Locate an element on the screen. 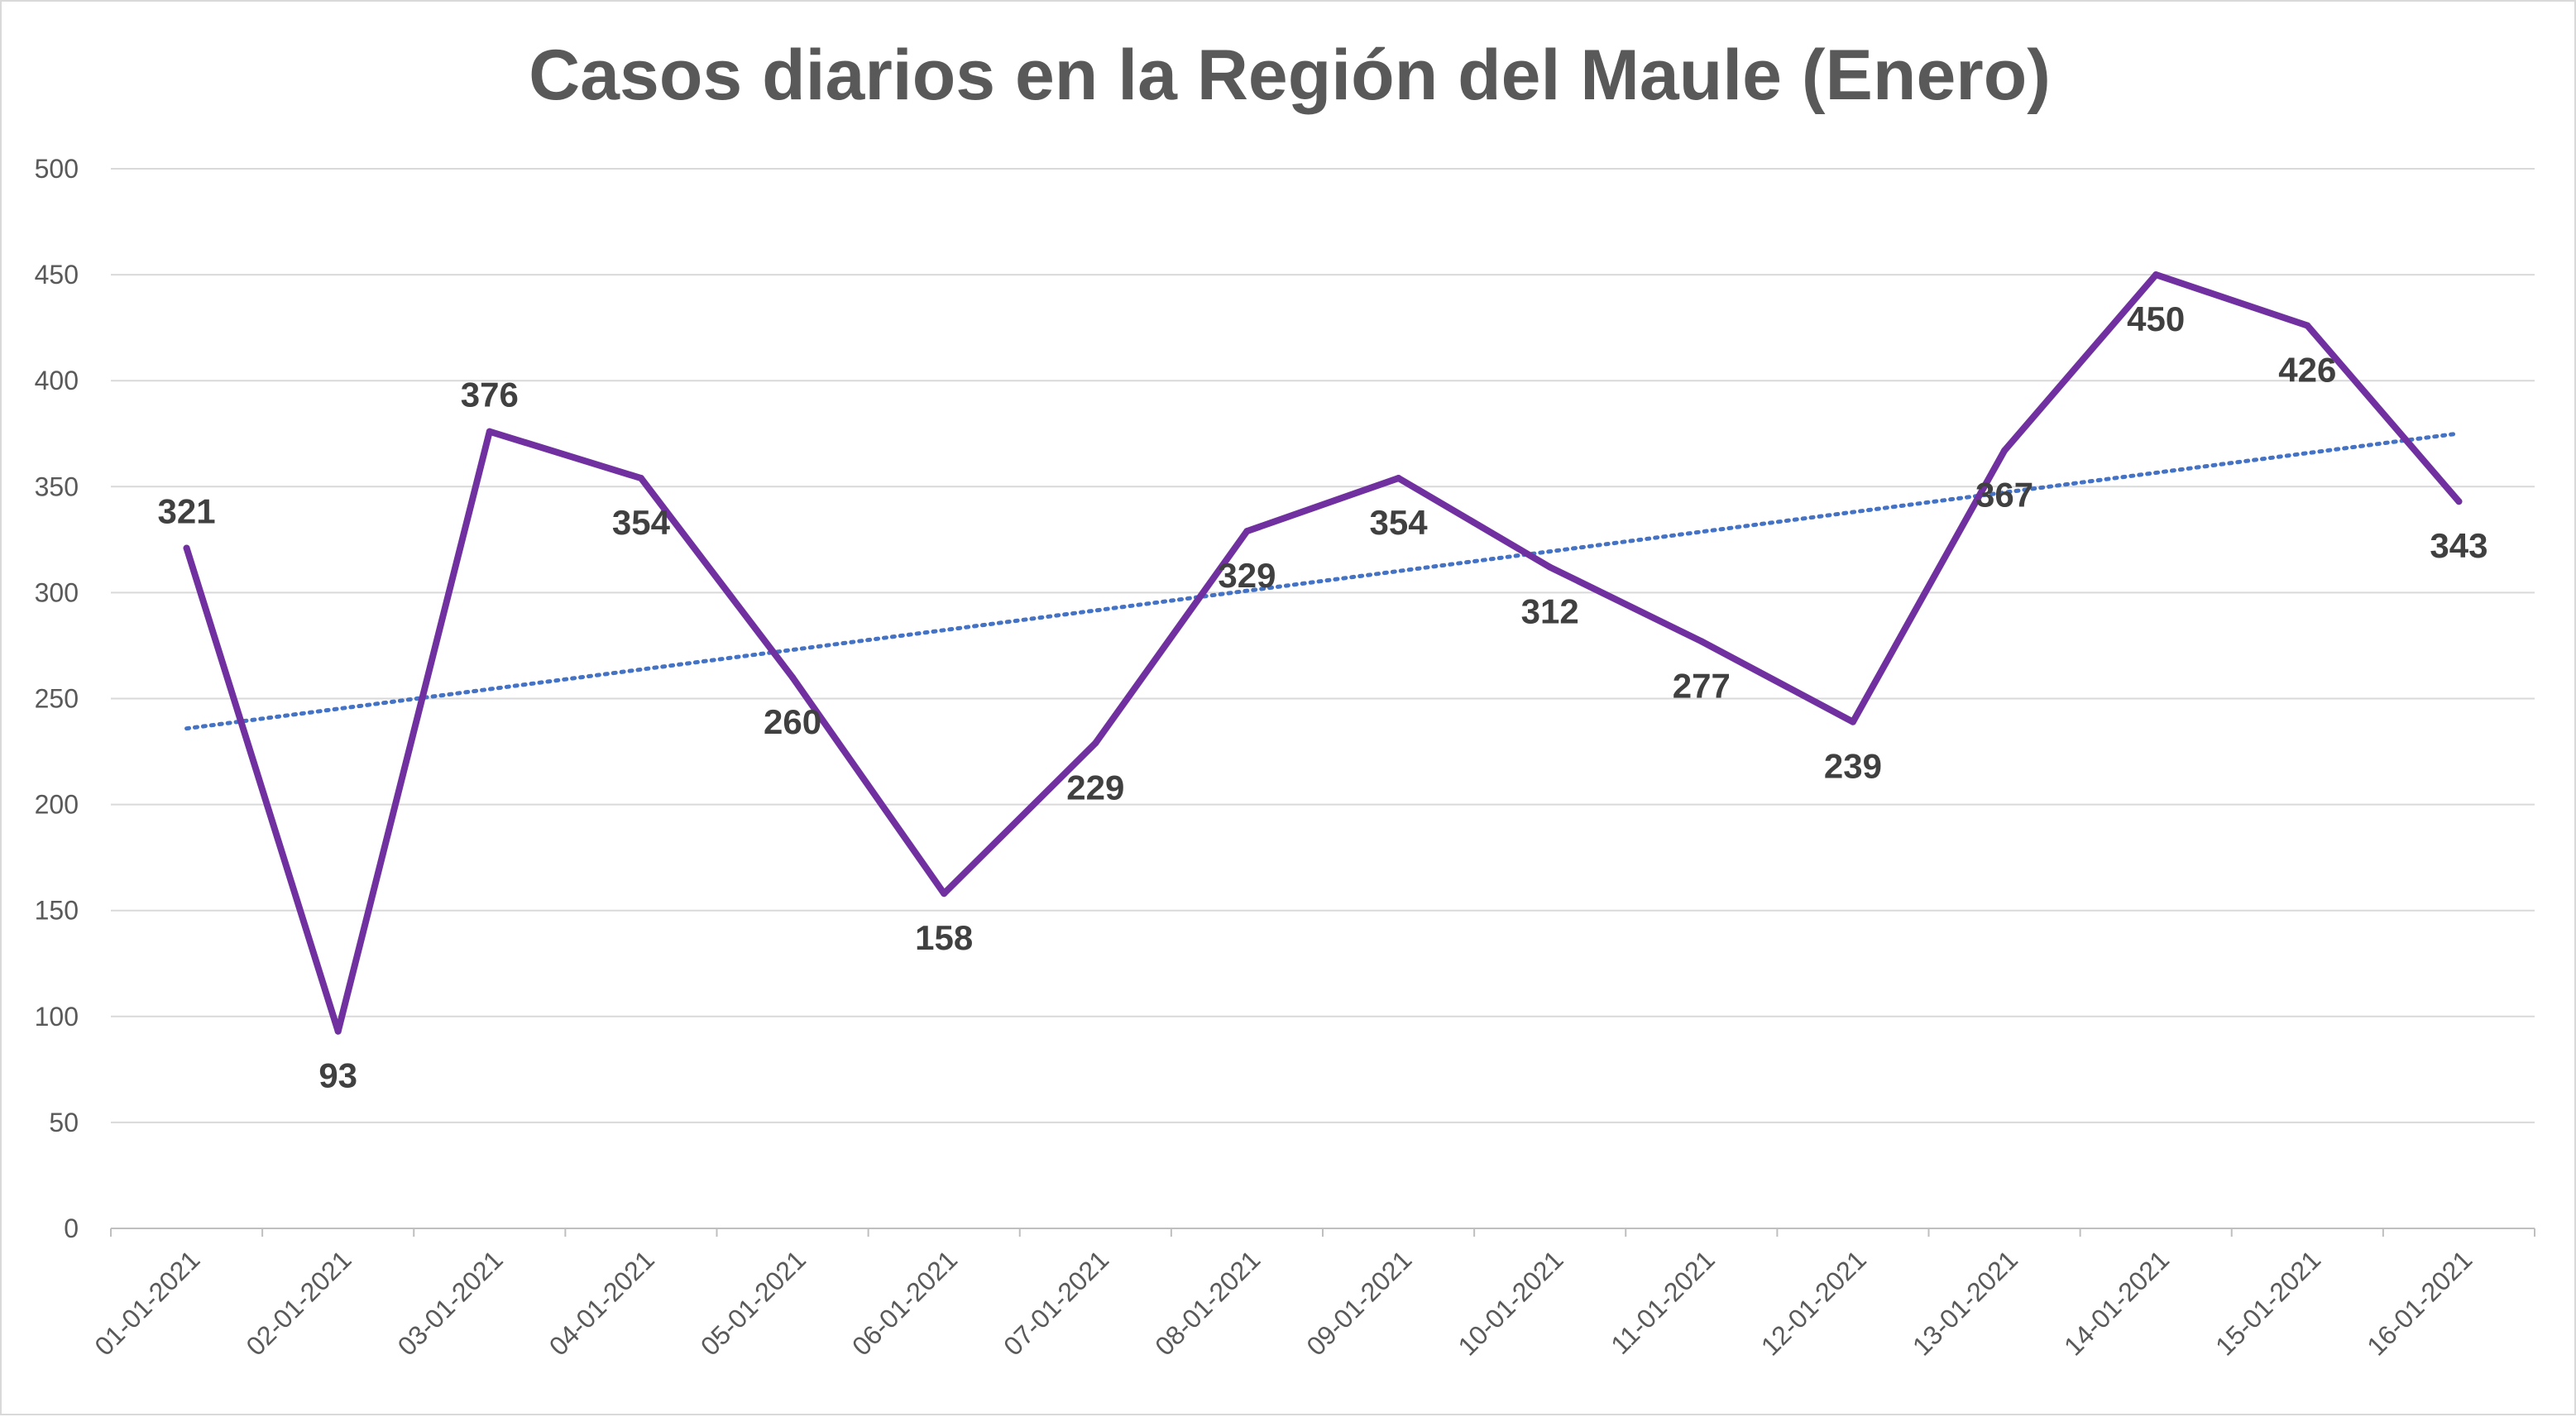  data-label: 93 is located at coordinates (338, 1076).